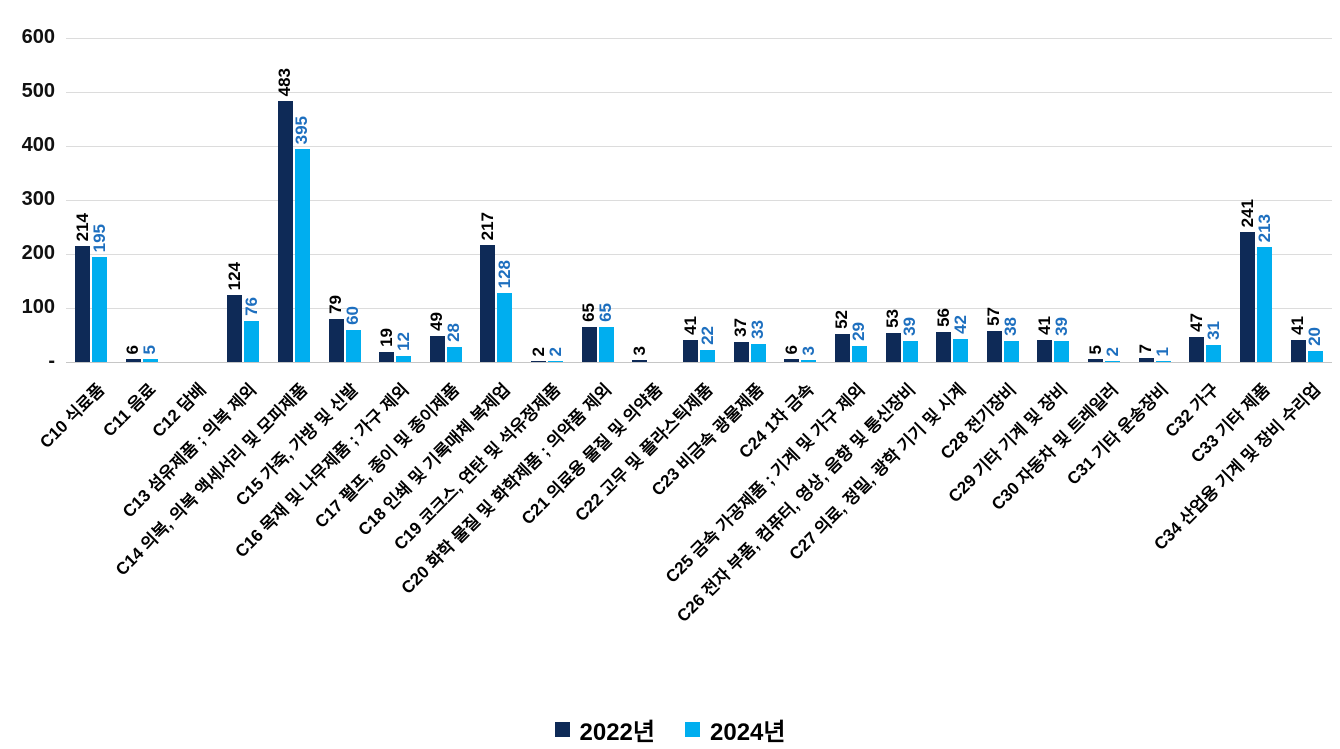 The image size is (1340, 749). I want to click on value-label: 33, so click(757, 329).